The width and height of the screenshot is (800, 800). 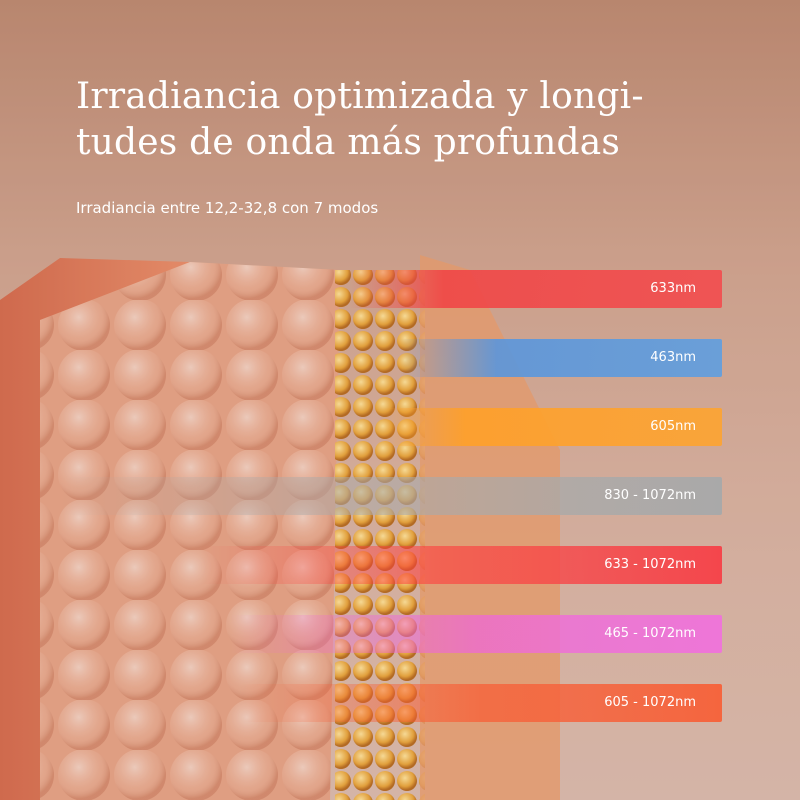 I want to click on beam-label: 633 - 1072nm, so click(x=650, y=564).